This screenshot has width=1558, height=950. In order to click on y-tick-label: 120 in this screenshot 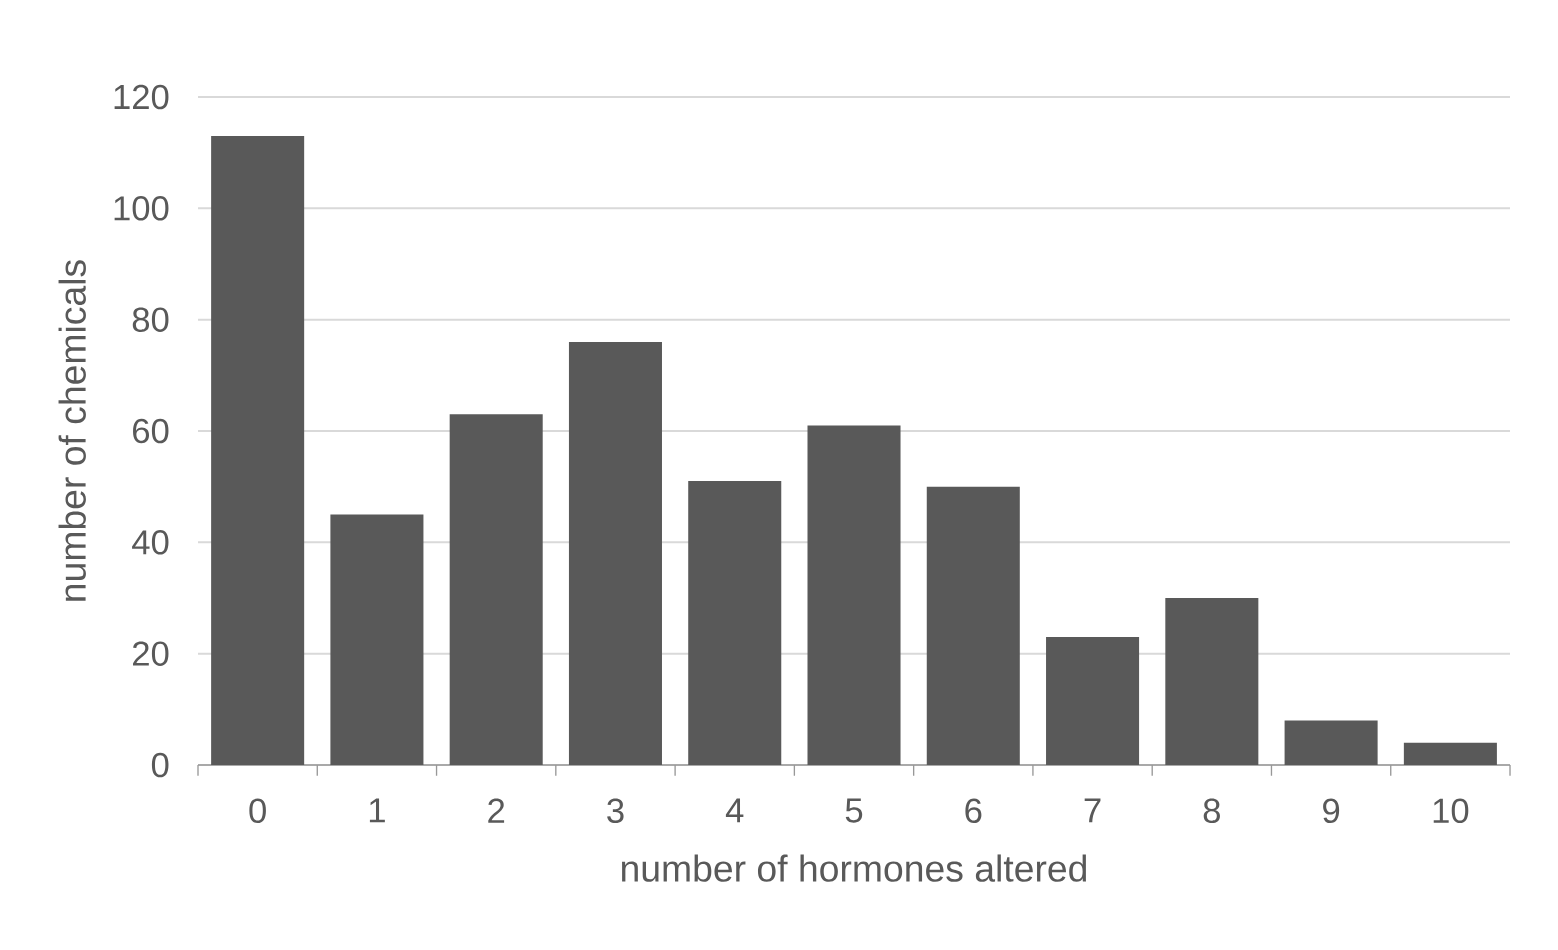, I will do `click(141, 97)`.